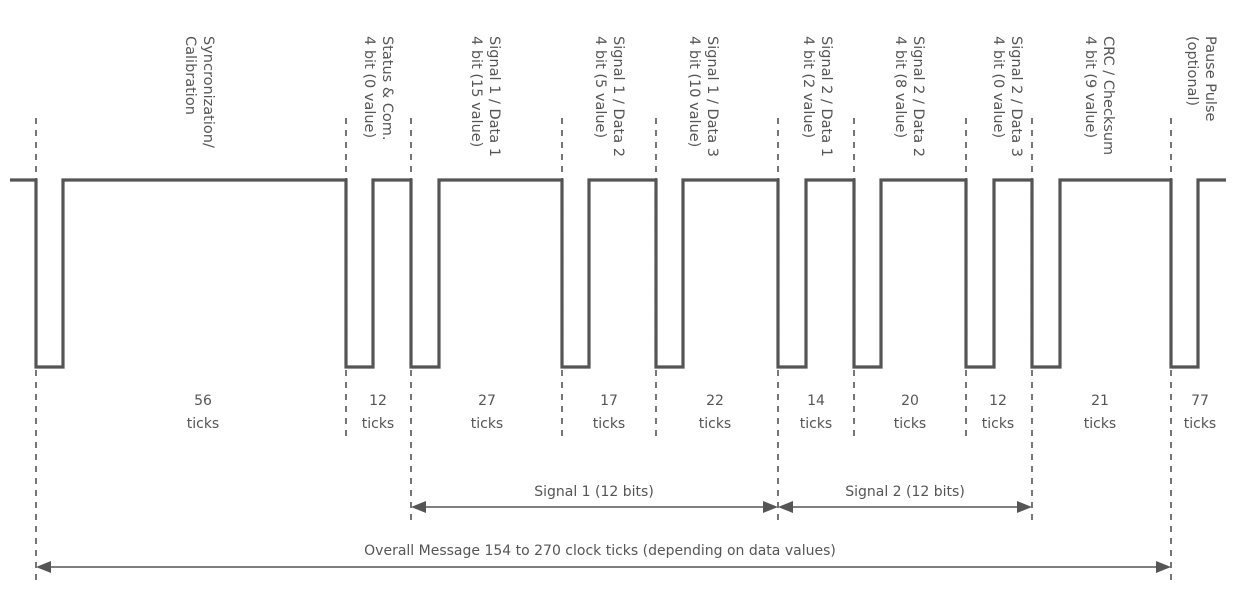 Image resolution: width=1240 pixels, height=600 pixels. Describe the element at coordinates (1108, 95) in the screenshot. I see `segment-label-line: CRC / Checksum` at that location.